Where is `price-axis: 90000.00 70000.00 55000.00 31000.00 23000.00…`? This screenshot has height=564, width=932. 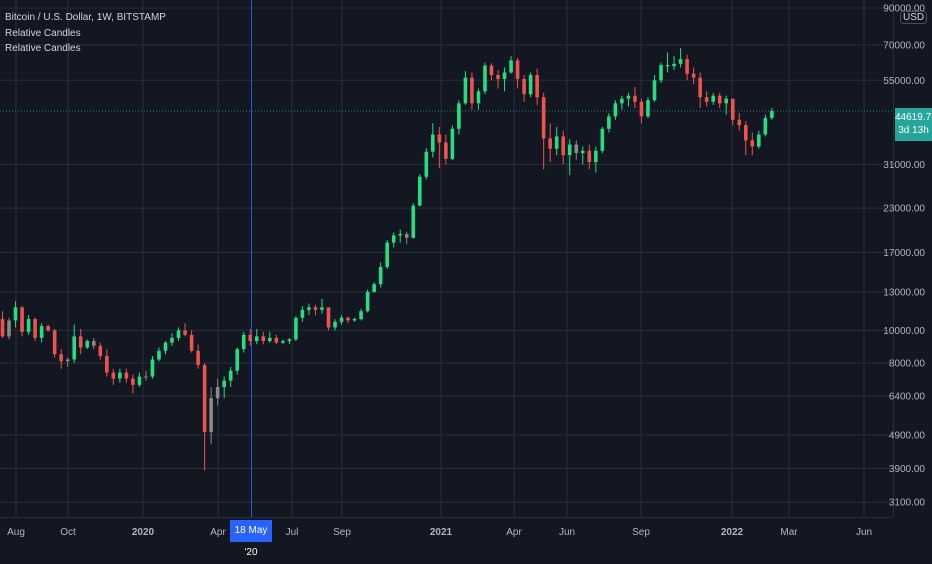 price-axis: 90000.00 70000.00 55000.00 31000.00 23000.00… is located at coordinates (904, 256).